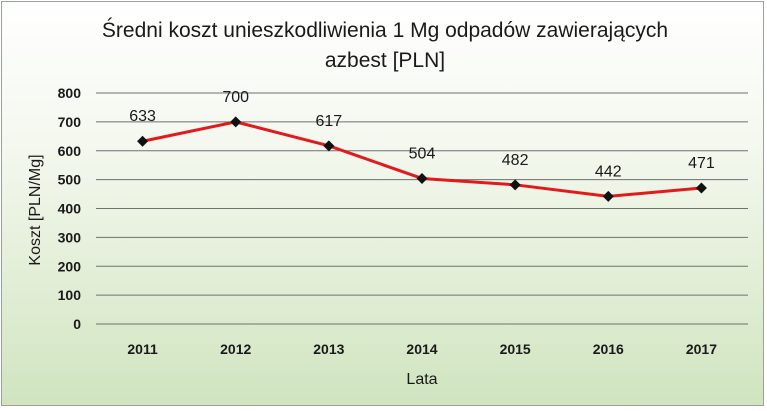 The image size is (767, 411). What do you see at coordinates (701, 188) in the screenshot?
I see `data-point-2017` at bounding box center [701, 188].